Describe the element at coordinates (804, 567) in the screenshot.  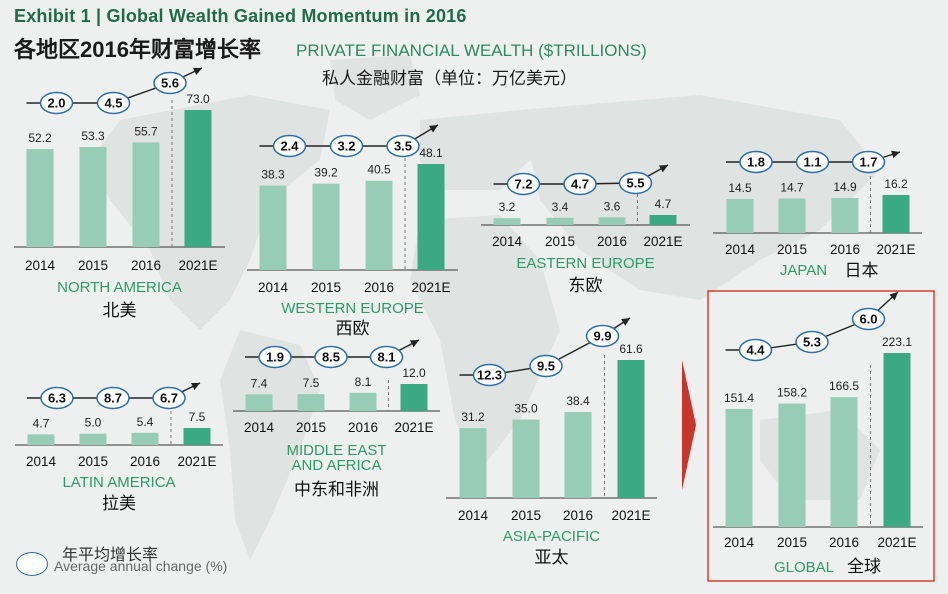
I see `region-label-en: GLOBAL` at that location.